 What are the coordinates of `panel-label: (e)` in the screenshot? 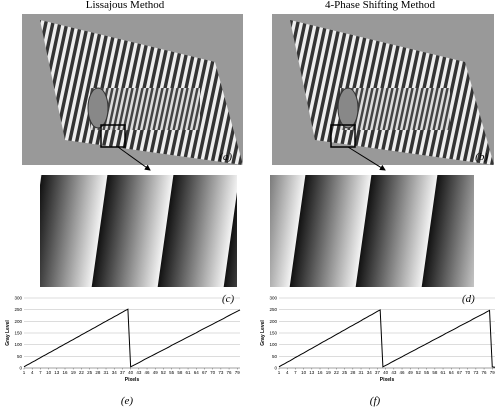 It's located at (127, 401).